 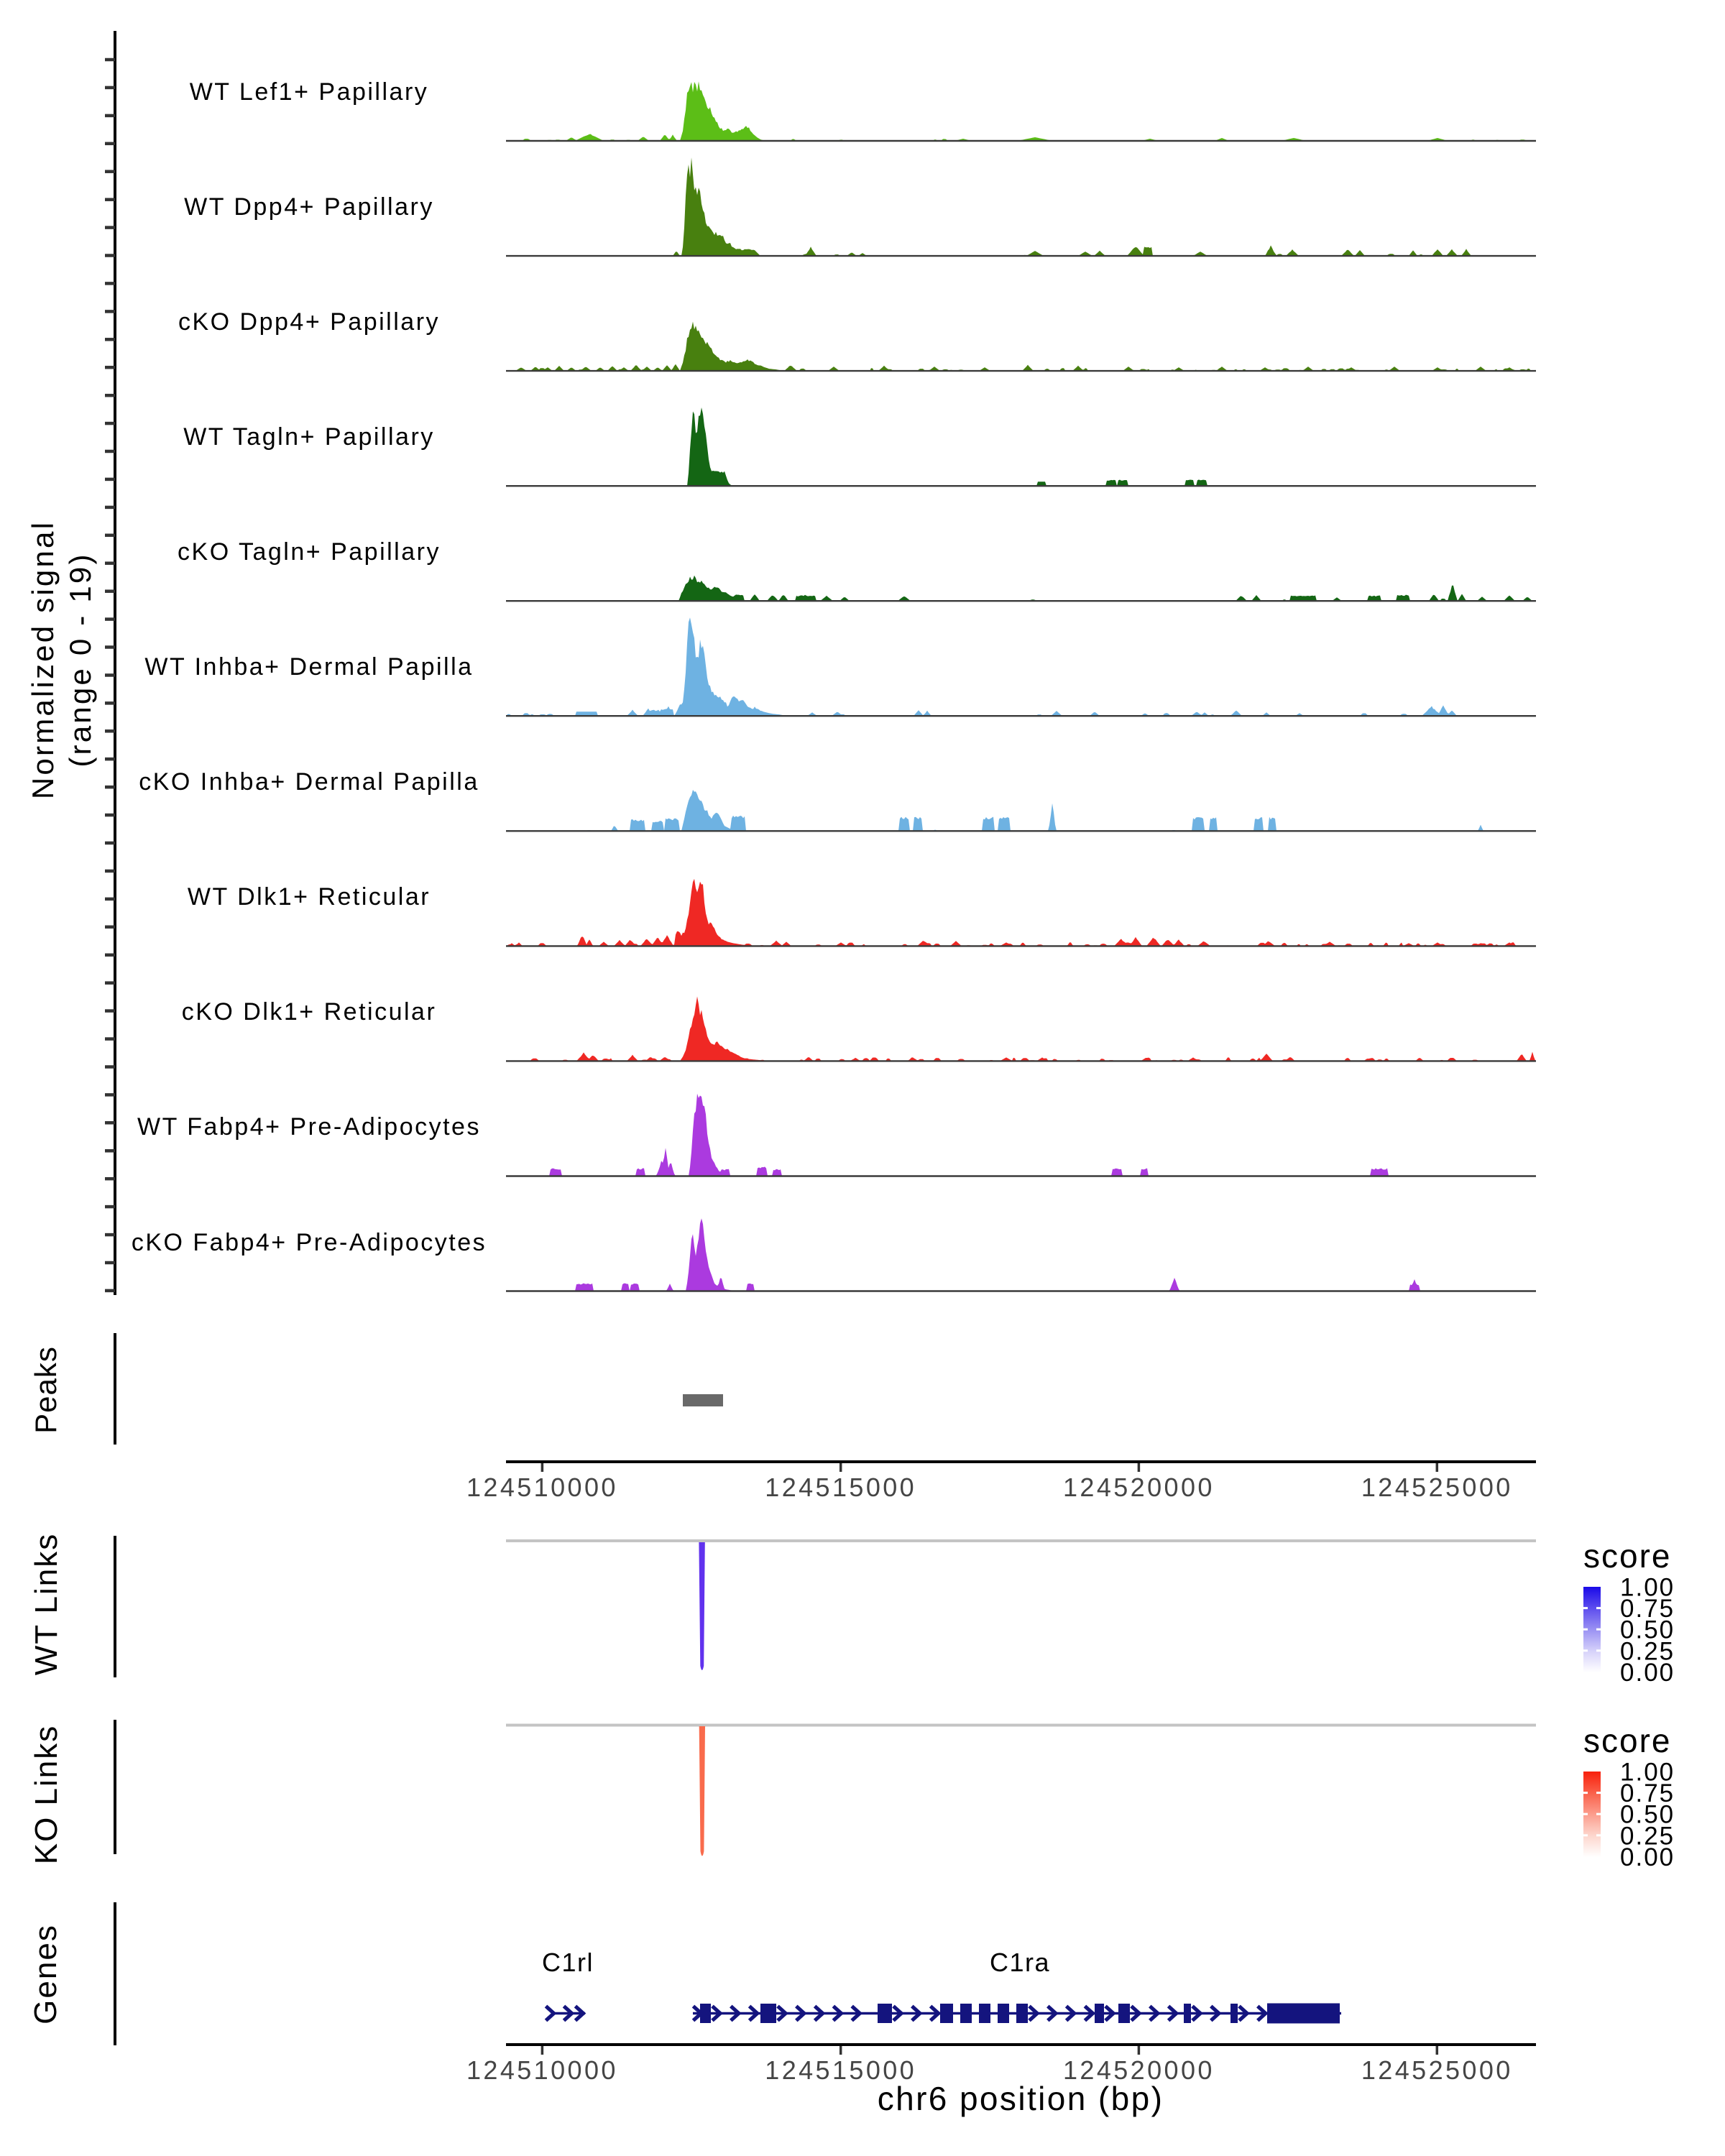 What do you see at coordinates (45, 1974) in the screenshot?
I see `svg-text: Genes` at bounding box center [45, 1974].